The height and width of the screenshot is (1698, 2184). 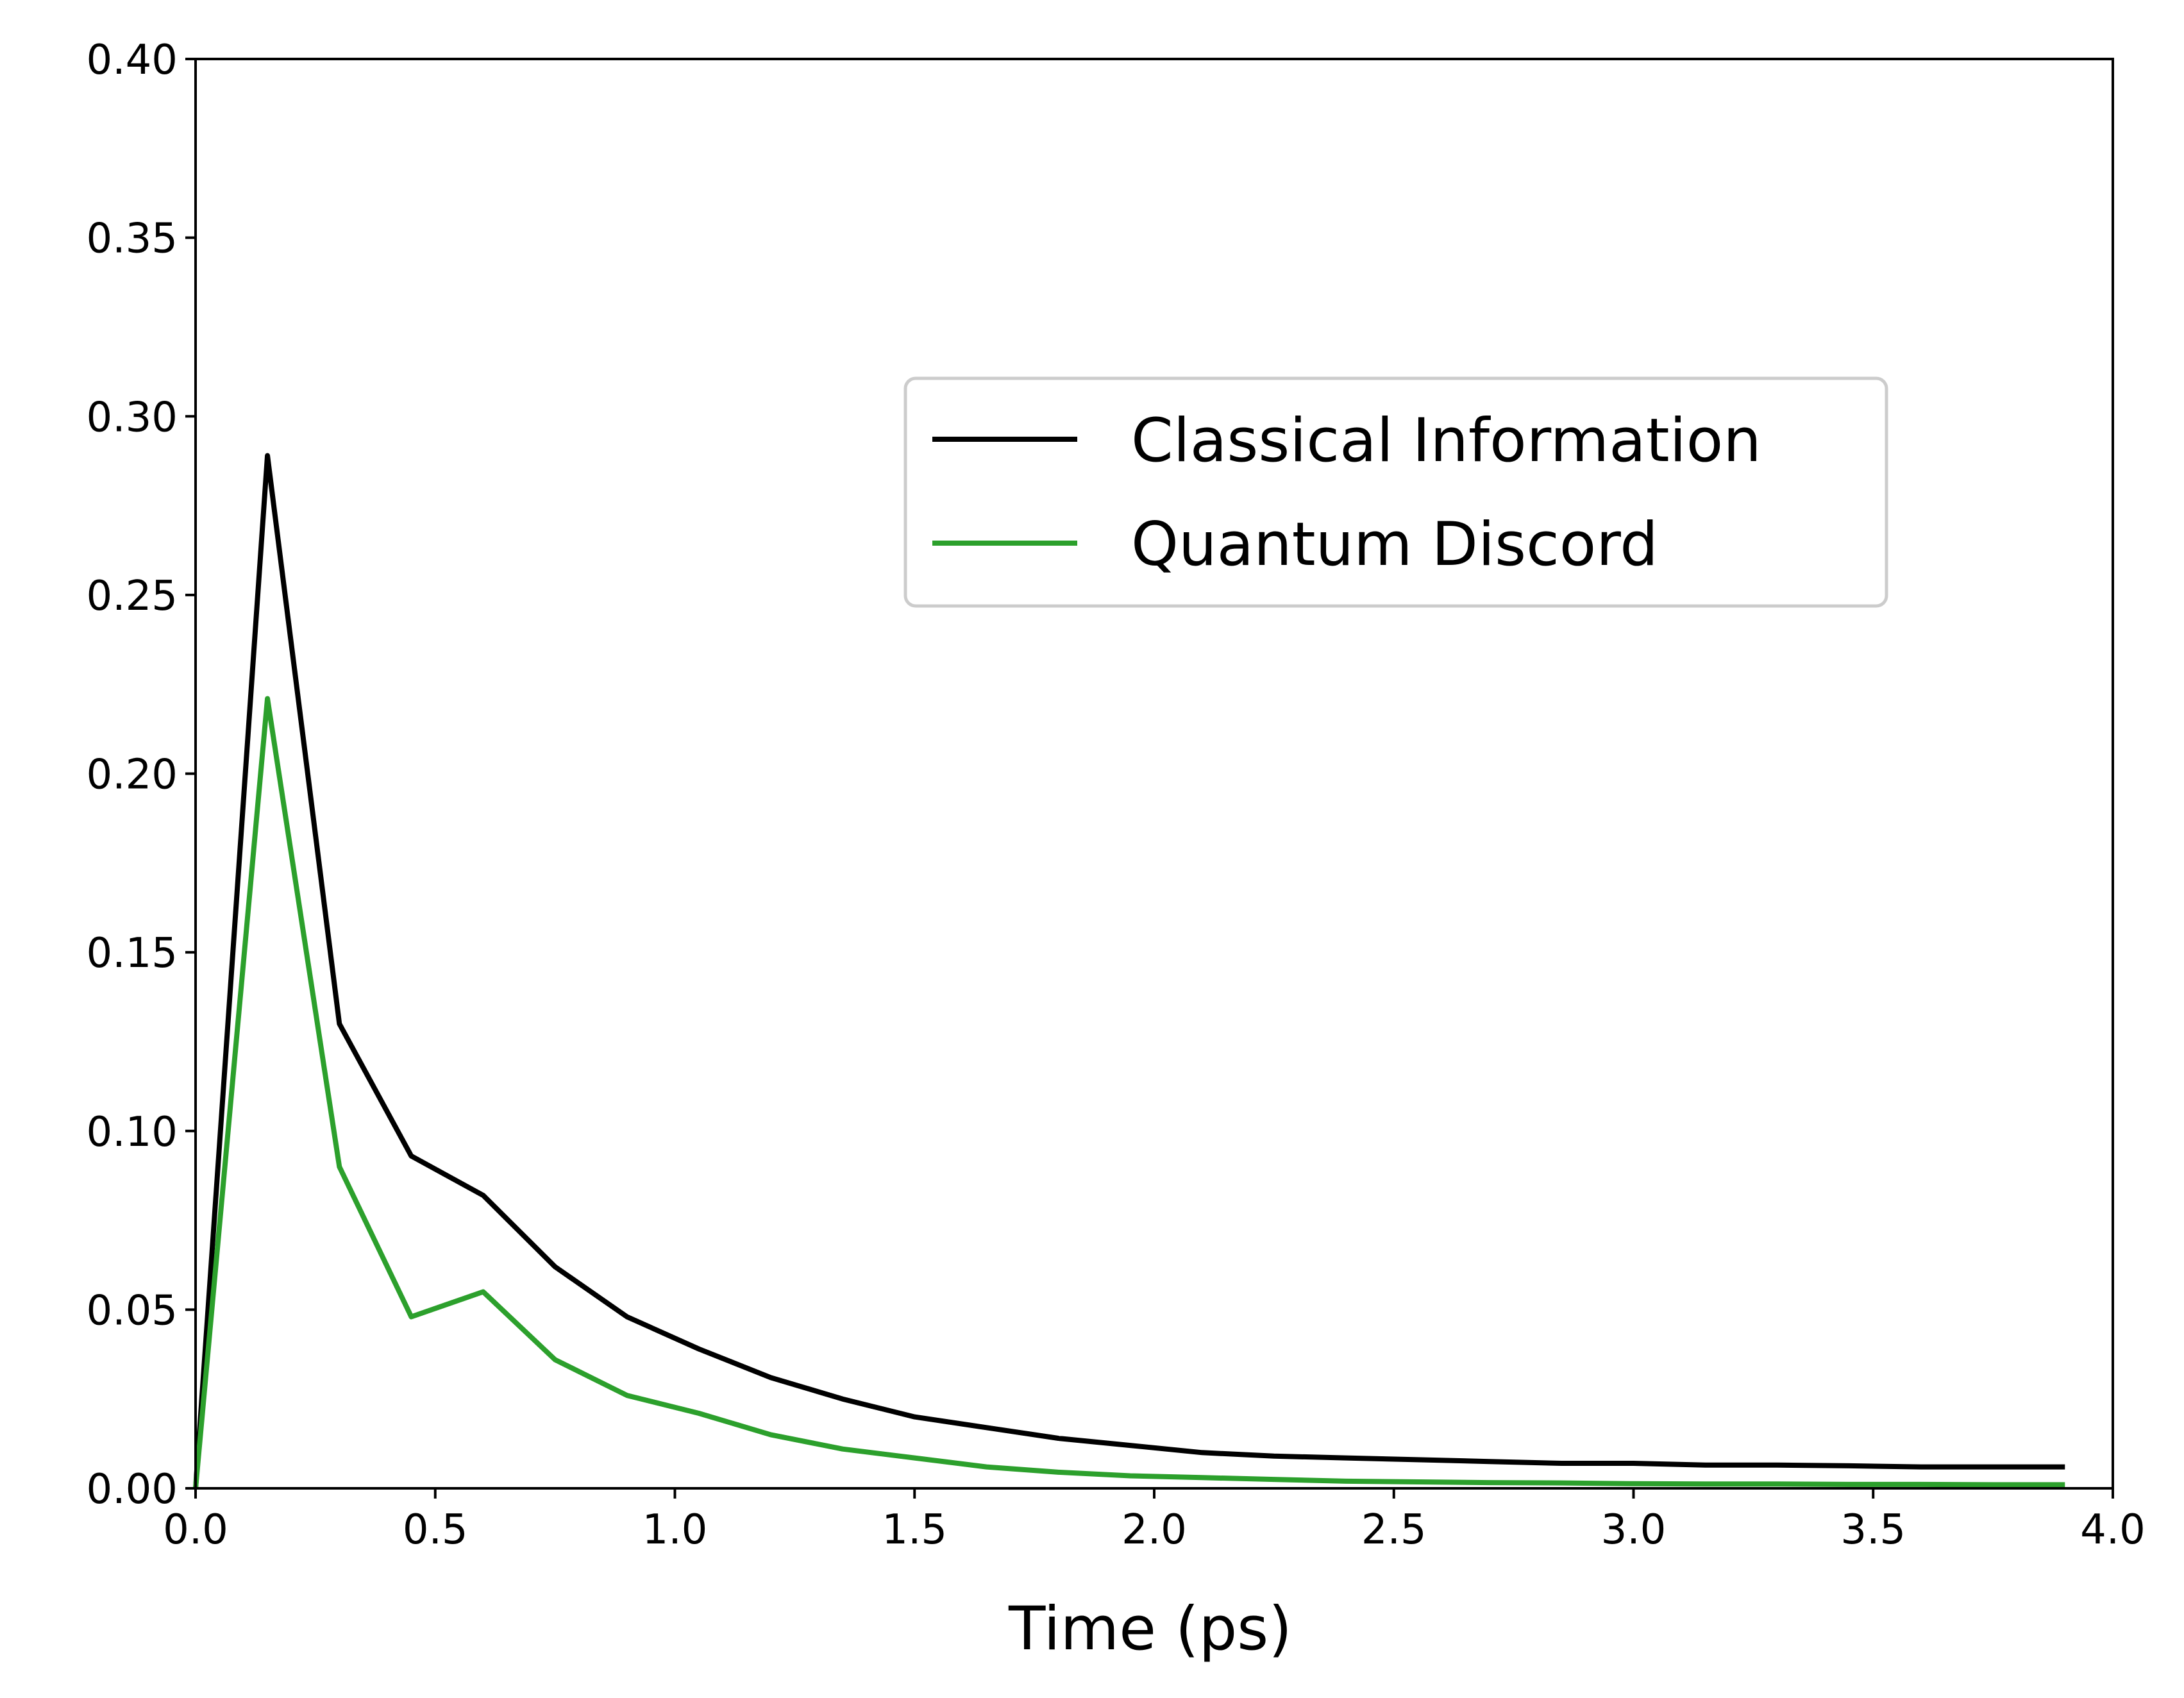 I want to click on x-tick-label: 0.5, so click(x=435, y=1530).